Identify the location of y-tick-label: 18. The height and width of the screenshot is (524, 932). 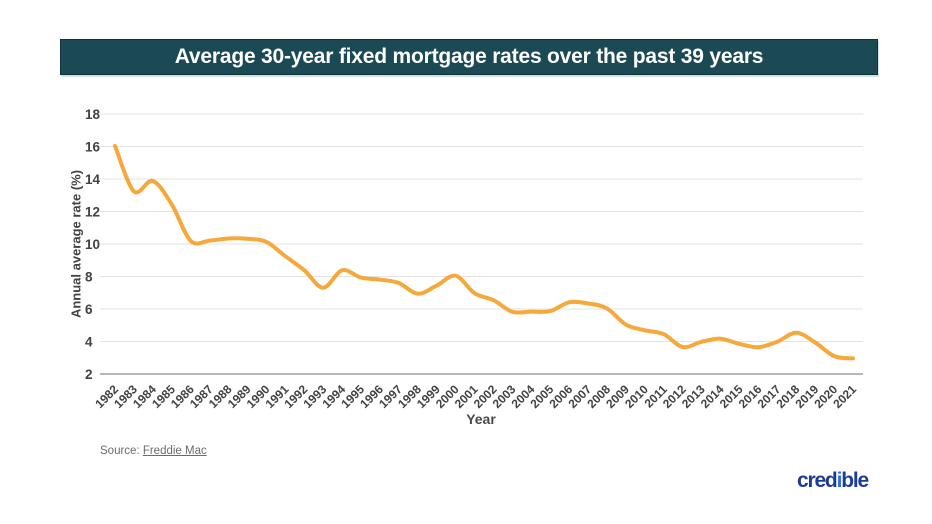
(93, 114).